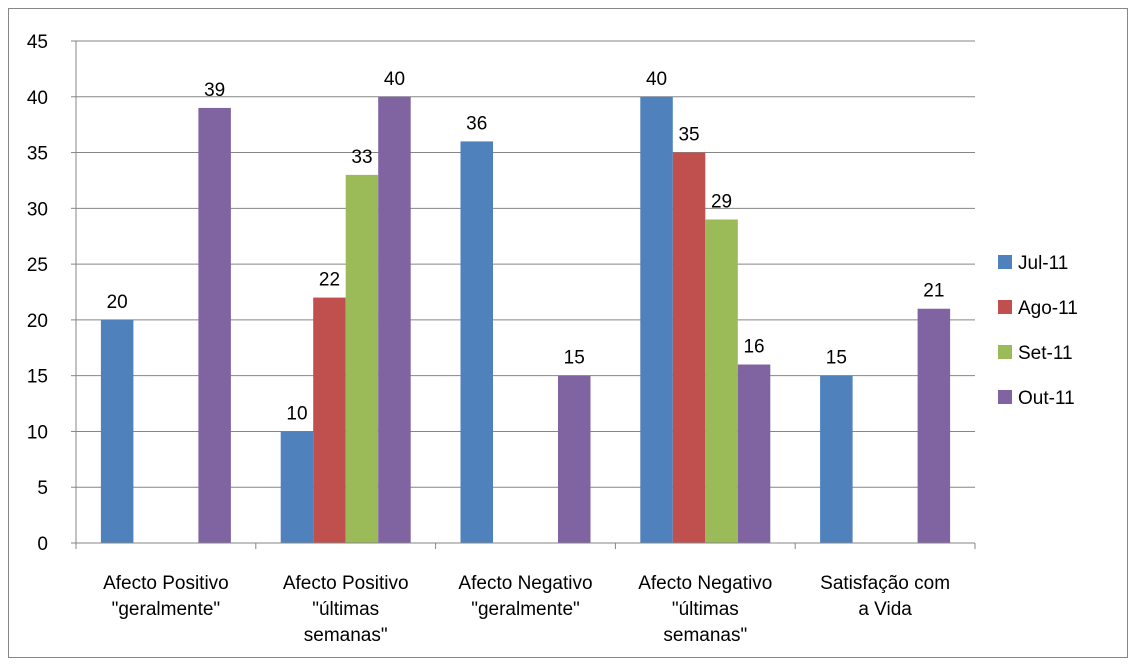 The image size is (1137, 668). I want to click on data-label: 39, so click(214, 90).